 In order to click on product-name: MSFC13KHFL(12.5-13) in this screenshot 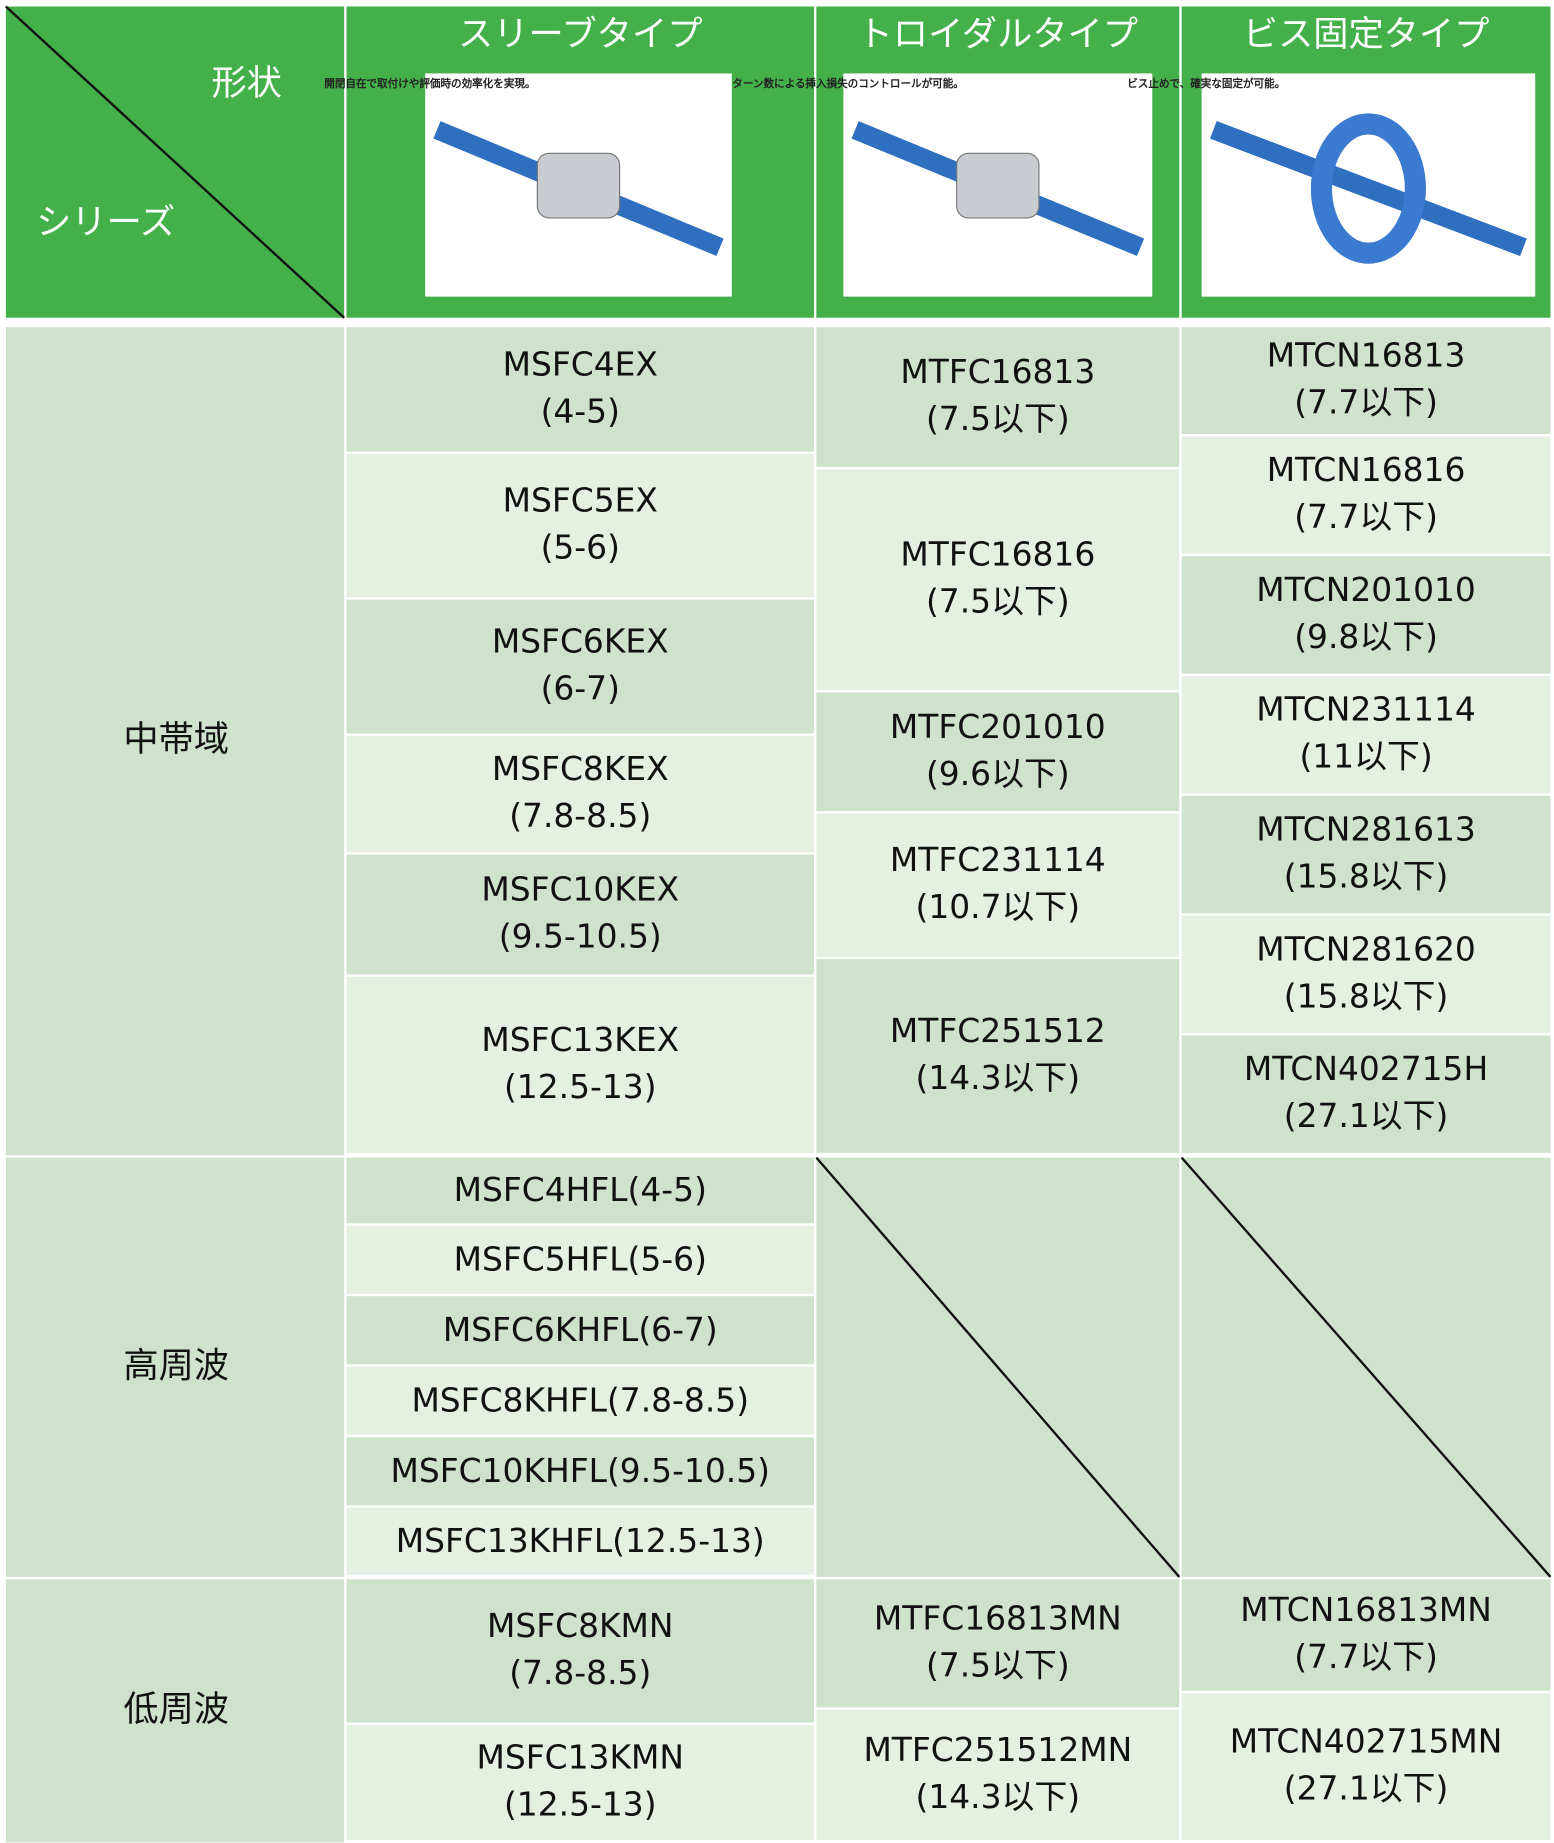, I will do `click(580, 1540)`.